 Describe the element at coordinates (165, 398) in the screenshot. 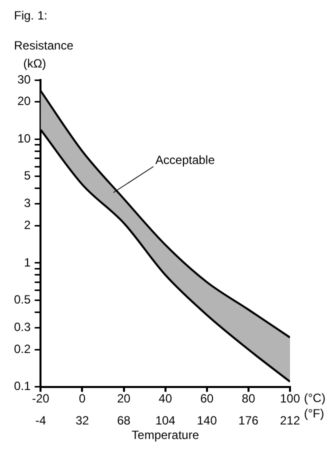

I see `x-tick-label: 40` at that location.